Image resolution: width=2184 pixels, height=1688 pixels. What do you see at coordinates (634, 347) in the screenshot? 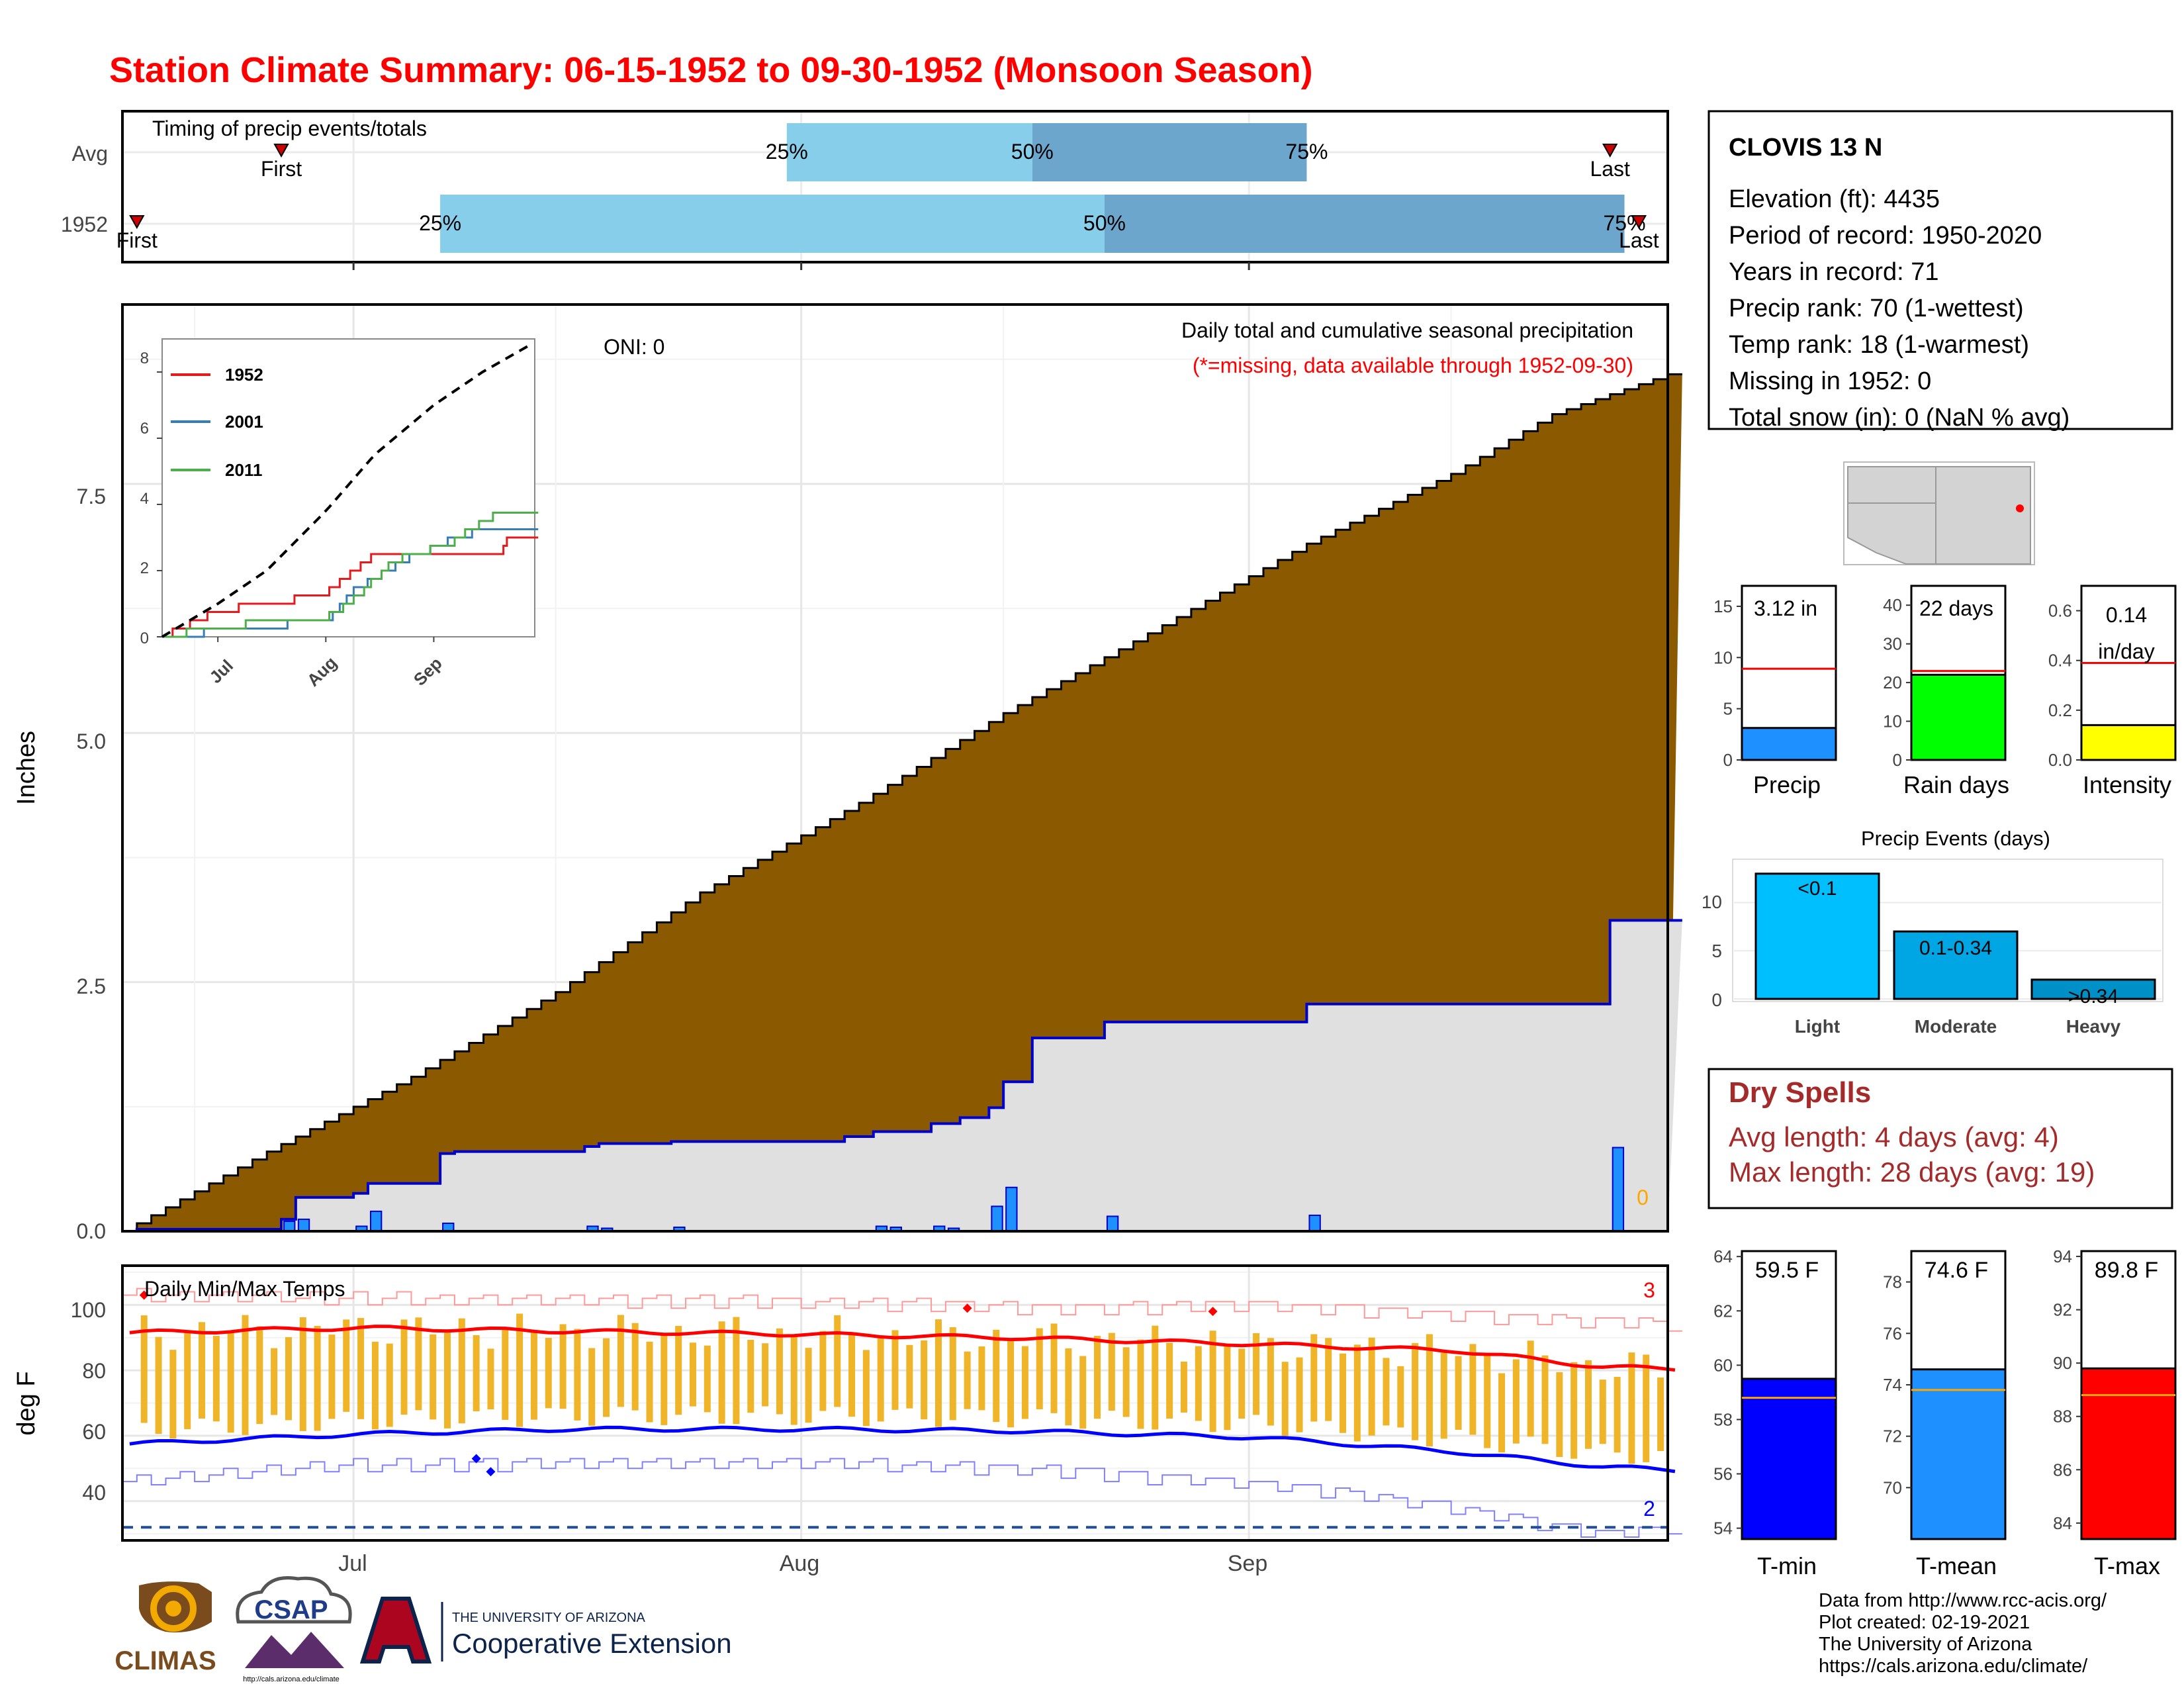
I see `oni-label: ONI: 0` at bounding box center [634, 347].